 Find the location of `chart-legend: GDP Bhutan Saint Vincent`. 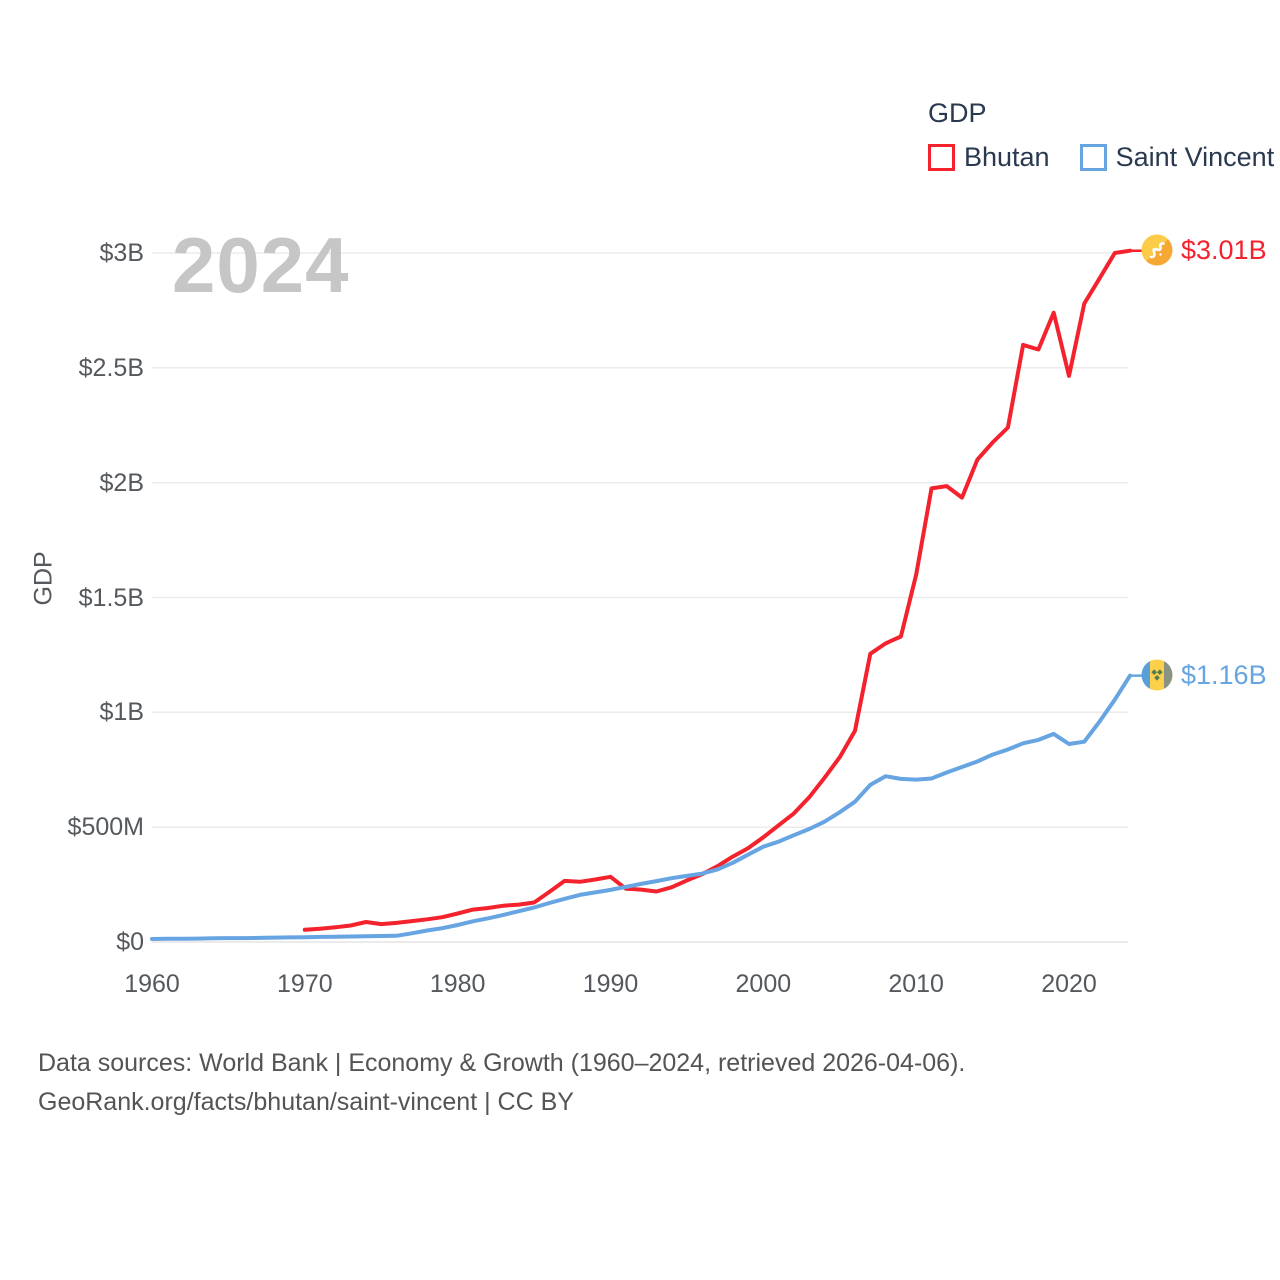

chart-legend: GDP Bhutan Saint Vincent is located at coordinates (1101, 135).